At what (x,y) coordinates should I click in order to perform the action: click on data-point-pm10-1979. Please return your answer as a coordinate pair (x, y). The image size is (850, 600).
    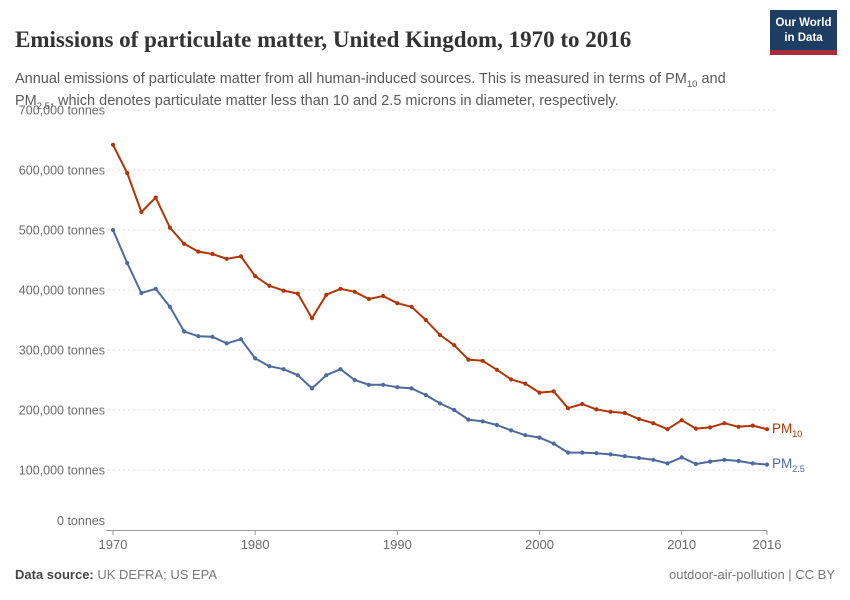
    Looking at the image, I should click on (241, 256).